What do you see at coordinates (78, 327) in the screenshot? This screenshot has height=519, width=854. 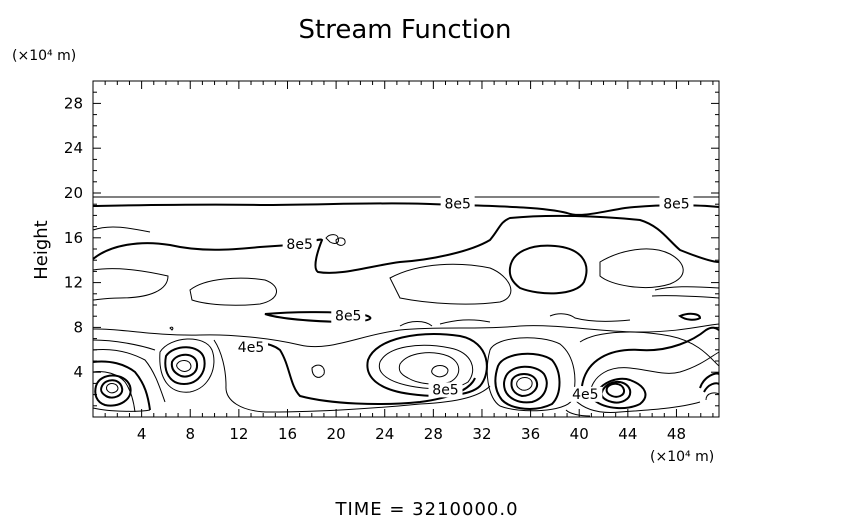 I see `y-tick-label: 8` at bounding box center [78, 327].